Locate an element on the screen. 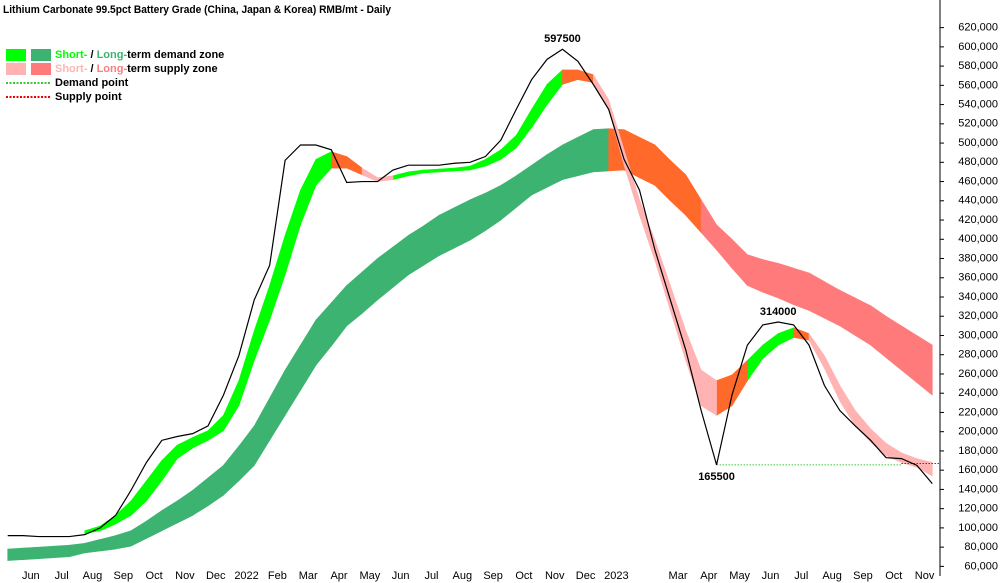  x-tick-label: 2023 is located at coordinates (616, 576).